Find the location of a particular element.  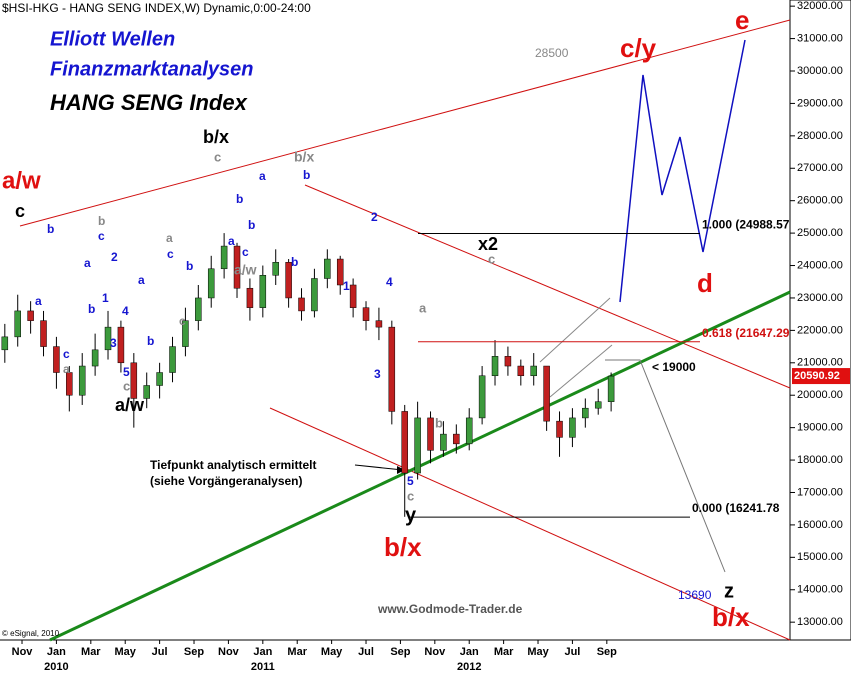

annotation: 3 is located at coordinates (113, 343).